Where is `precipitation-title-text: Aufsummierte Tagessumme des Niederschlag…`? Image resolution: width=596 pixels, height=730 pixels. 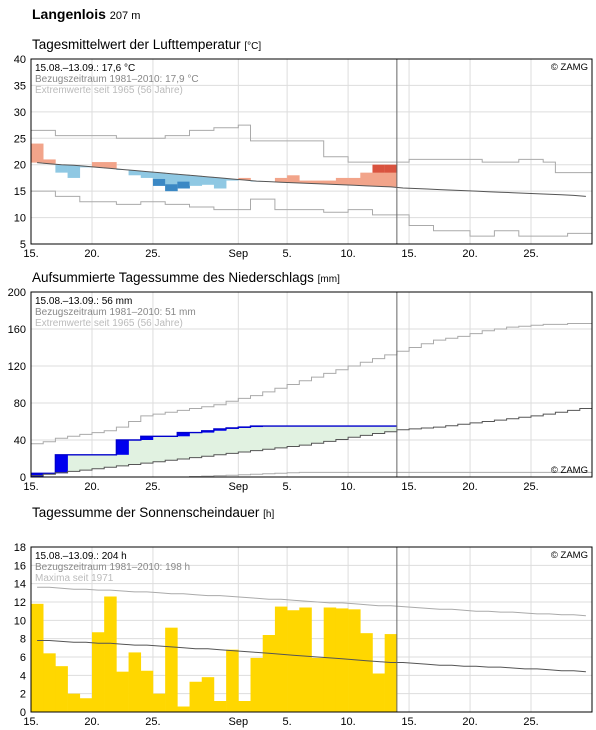
precipitation-title-text: Aufsummierte Tagessumme des Niederschlag… is located at coordinates (173, 277).